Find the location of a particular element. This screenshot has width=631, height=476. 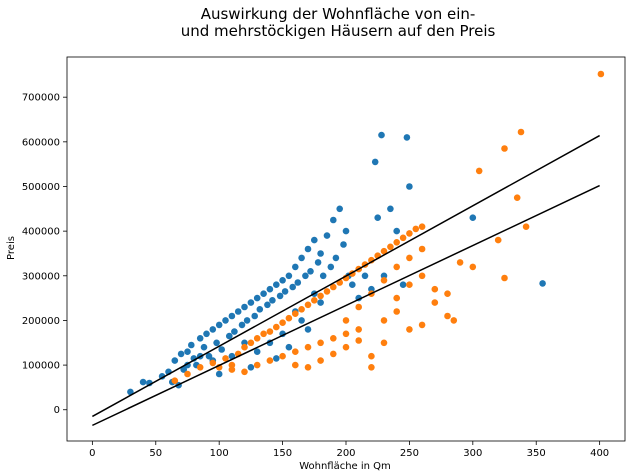

y-tick-label: 400000 is located at coordinates (41, 232).